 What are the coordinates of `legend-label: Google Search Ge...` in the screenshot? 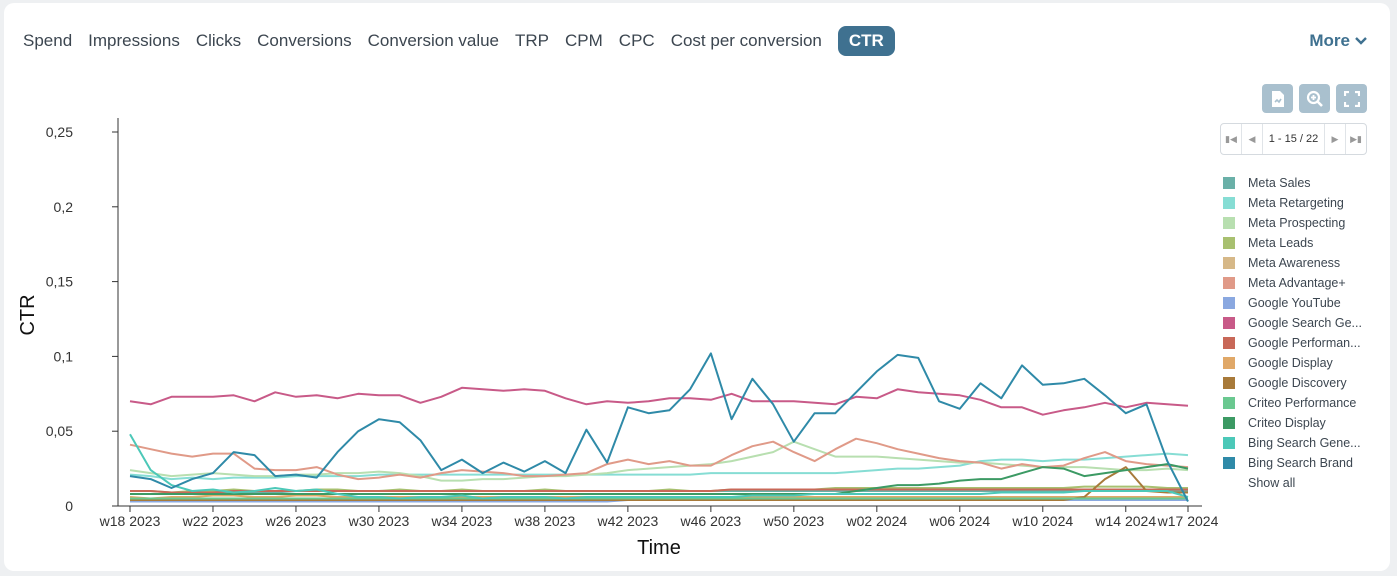 It's located at (1305, 323).